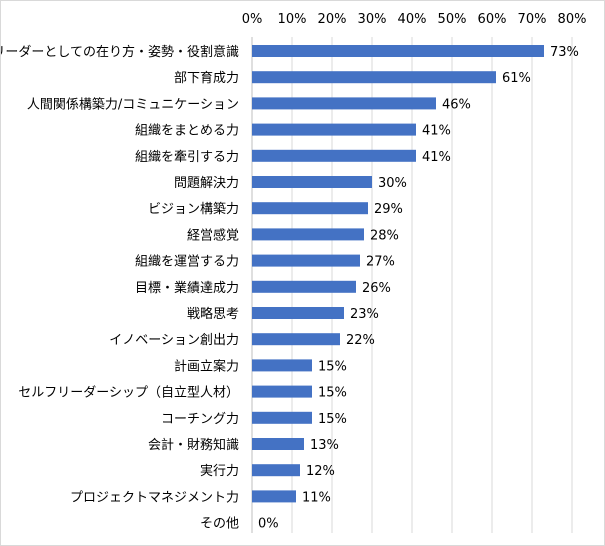 The height and width of the screenshot is (546, 605). I want to click on category-label: 目標・業績達成力, so click(187, 288).